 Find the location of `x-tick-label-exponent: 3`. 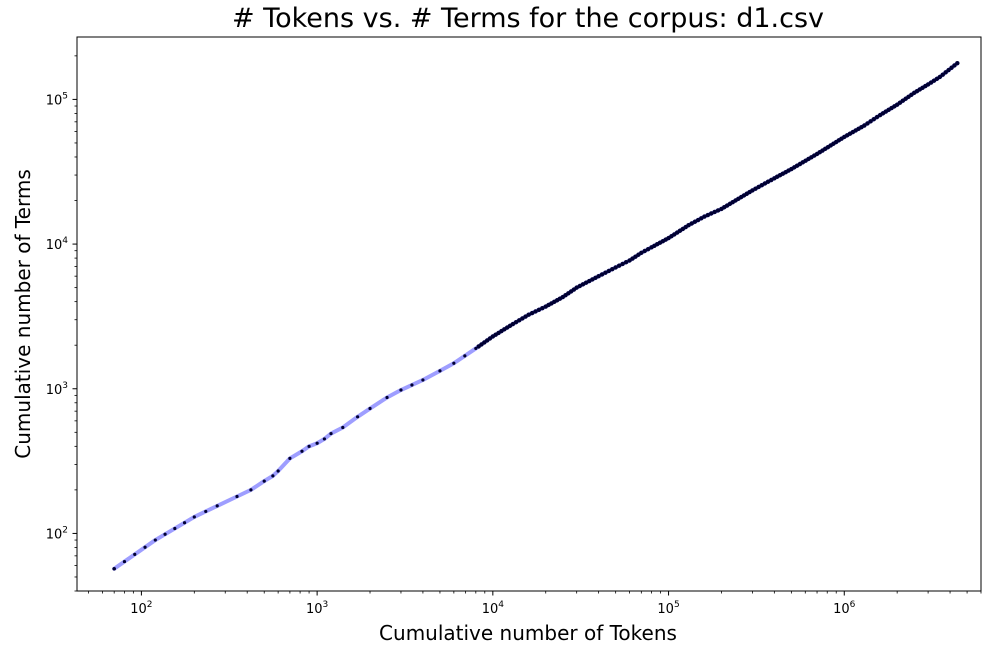

x-tick-label-exponent: 3 is located at coordinates (326, 605).